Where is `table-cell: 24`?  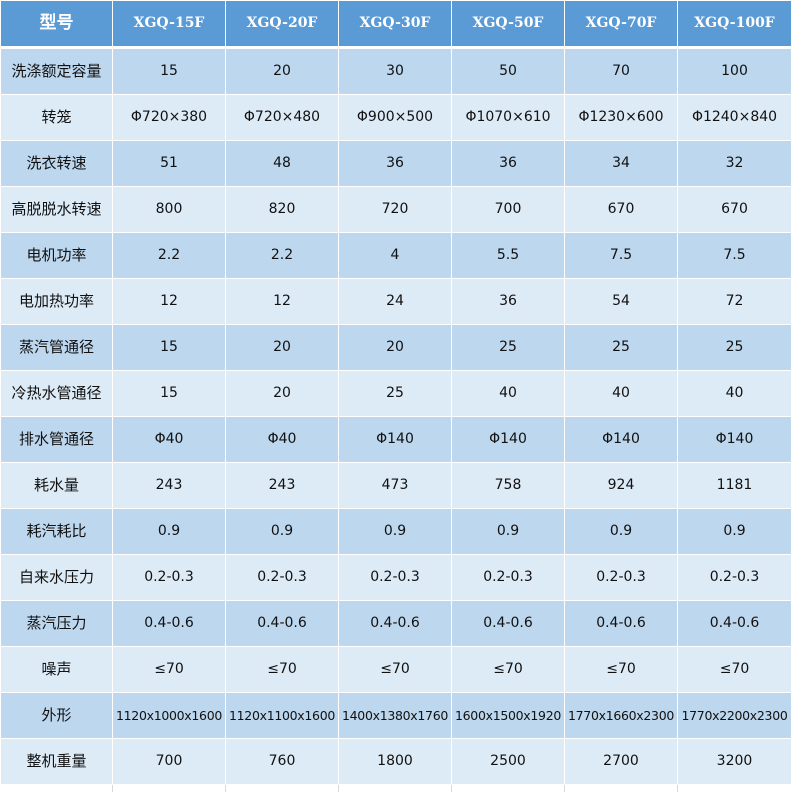
table-cell: 24 is located at coordinates (395, 301).